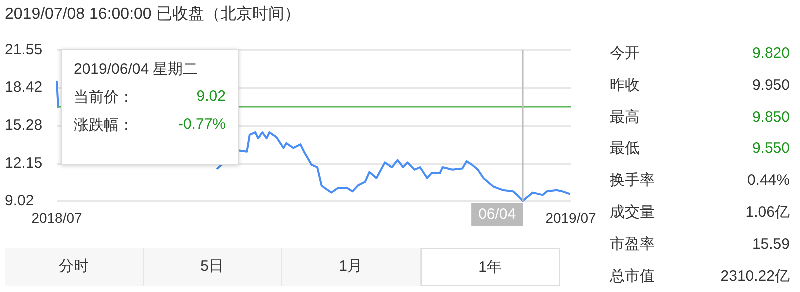  Describe the element at coordinates (490, 267) in the screenshot. I see `tab-button: 1年` at that location.